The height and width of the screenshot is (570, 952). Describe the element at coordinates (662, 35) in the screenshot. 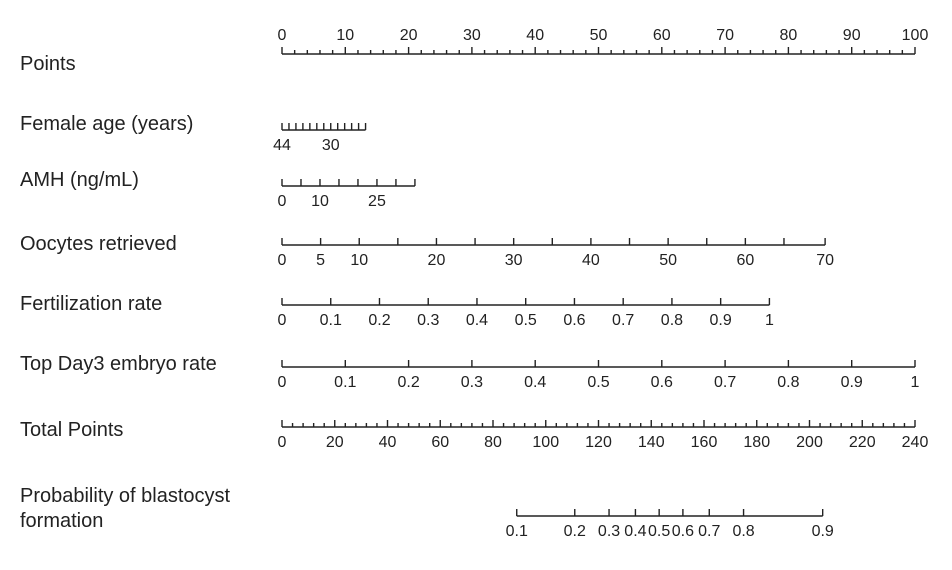

I see `points-tick-label: 60` at that location.